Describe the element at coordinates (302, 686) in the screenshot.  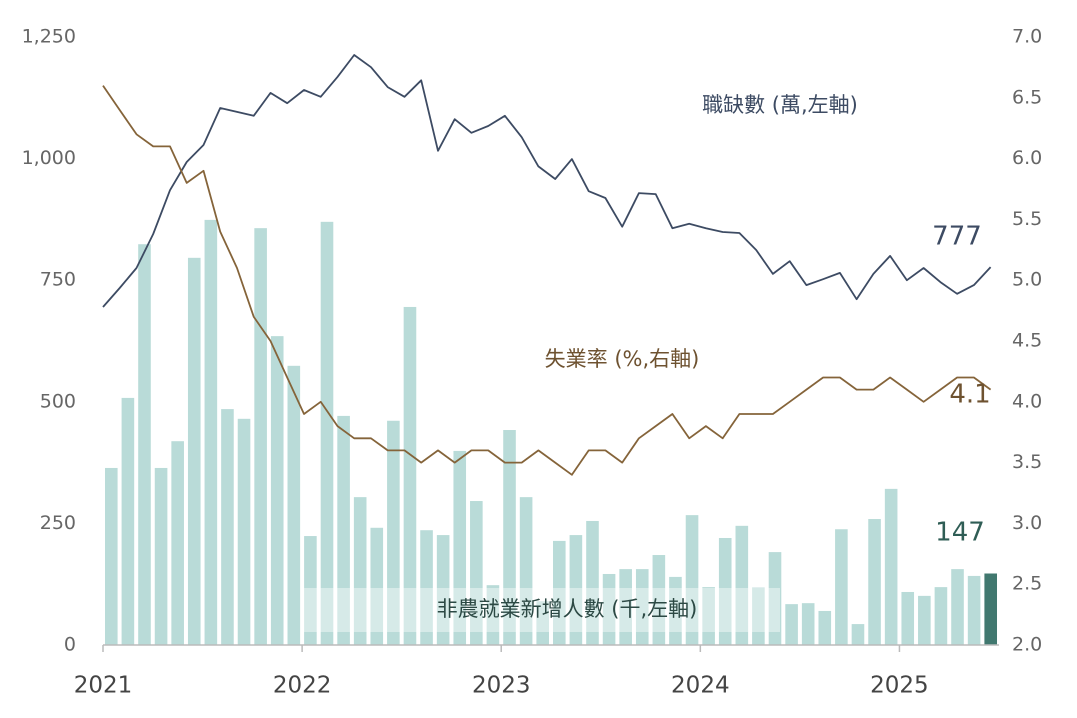
I see `x-tick-label: 2022` at that location.